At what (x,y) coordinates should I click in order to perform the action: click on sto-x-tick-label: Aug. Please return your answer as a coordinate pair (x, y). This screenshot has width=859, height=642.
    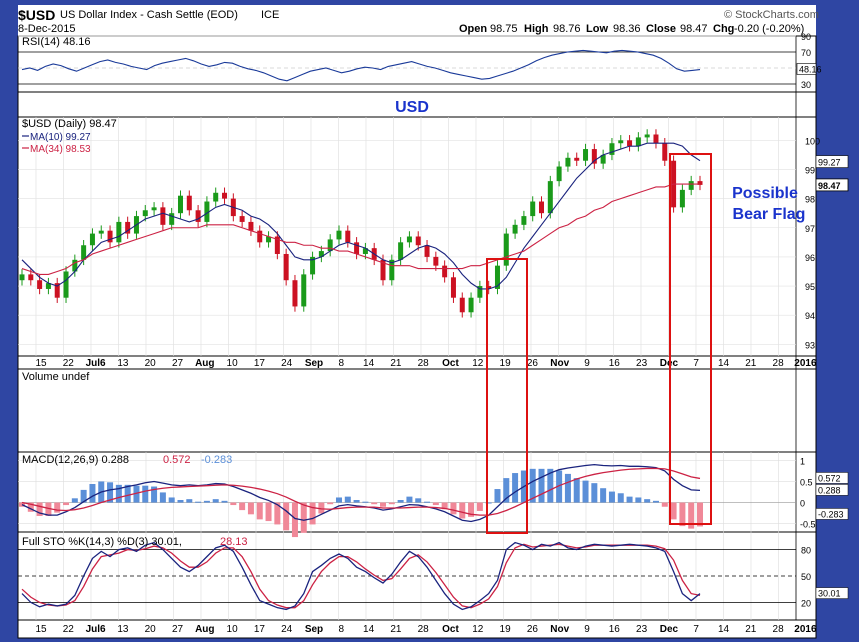
    Looking at the image, I should click on (204, 629).